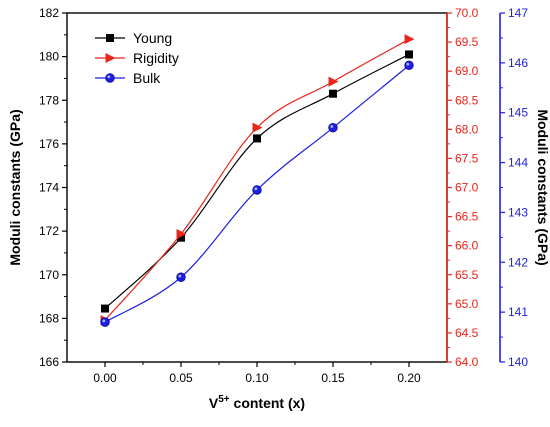  Describe the element at coordinates (49, 362) in the screenshot. I see `y-left-tick-label: 166` at that location.